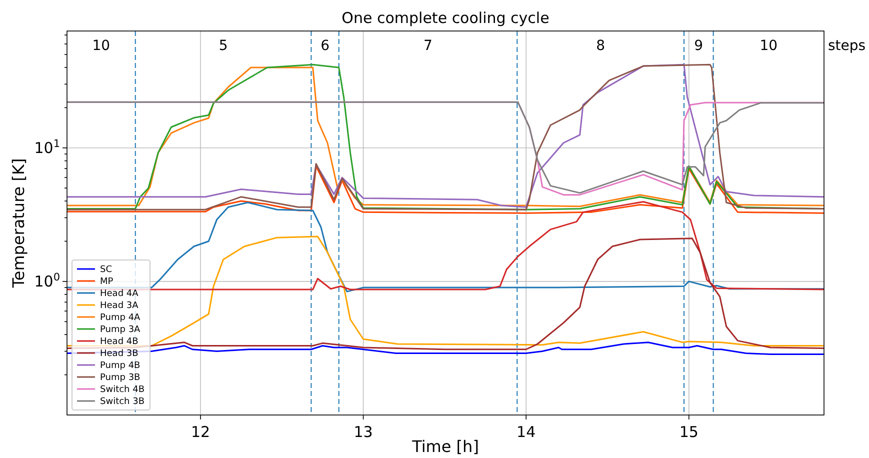  Describe the element at coordinates (122, 402) in the screenshot. I see `legend-label: Switch 3B` at that location.